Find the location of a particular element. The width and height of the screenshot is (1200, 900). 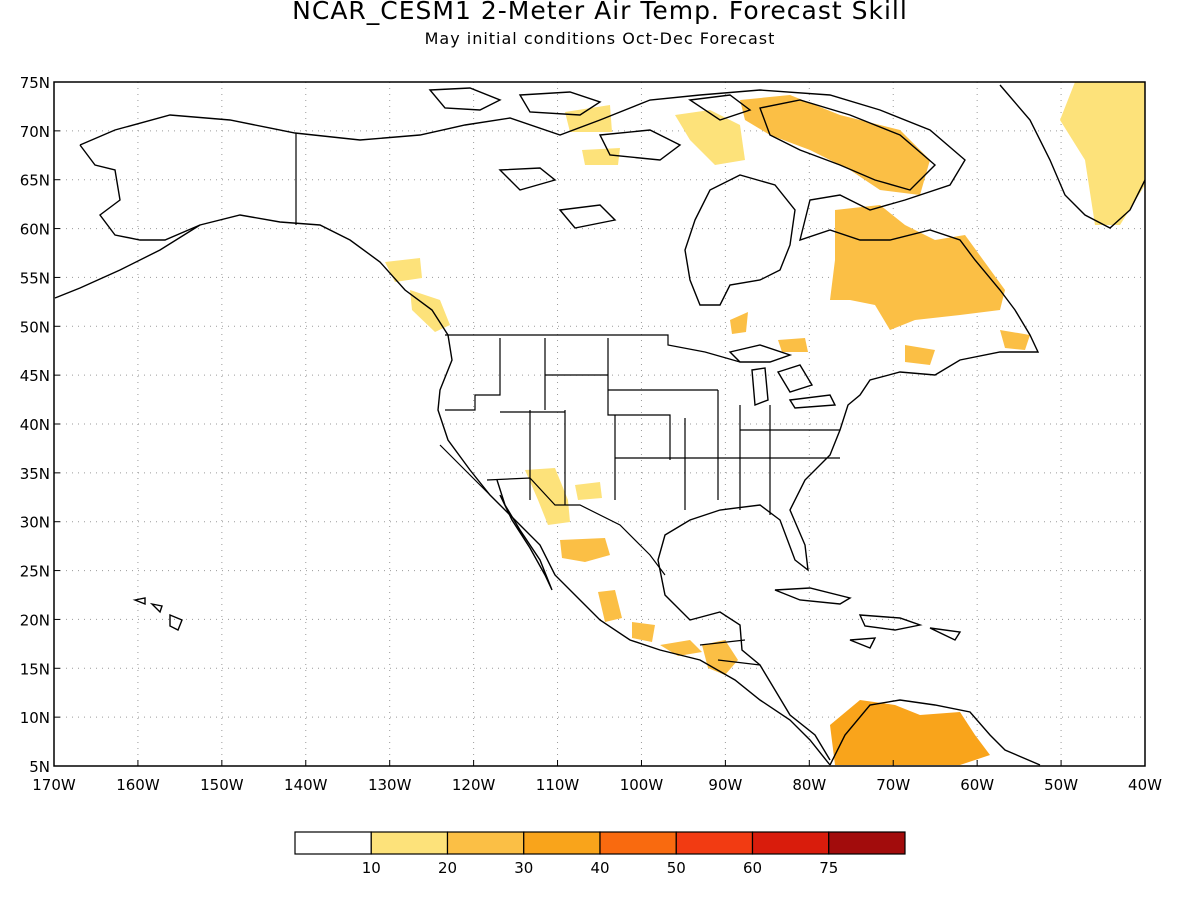

color-legend: 10 20 30 40 50 60 75 is located at coordinates (600, 854).